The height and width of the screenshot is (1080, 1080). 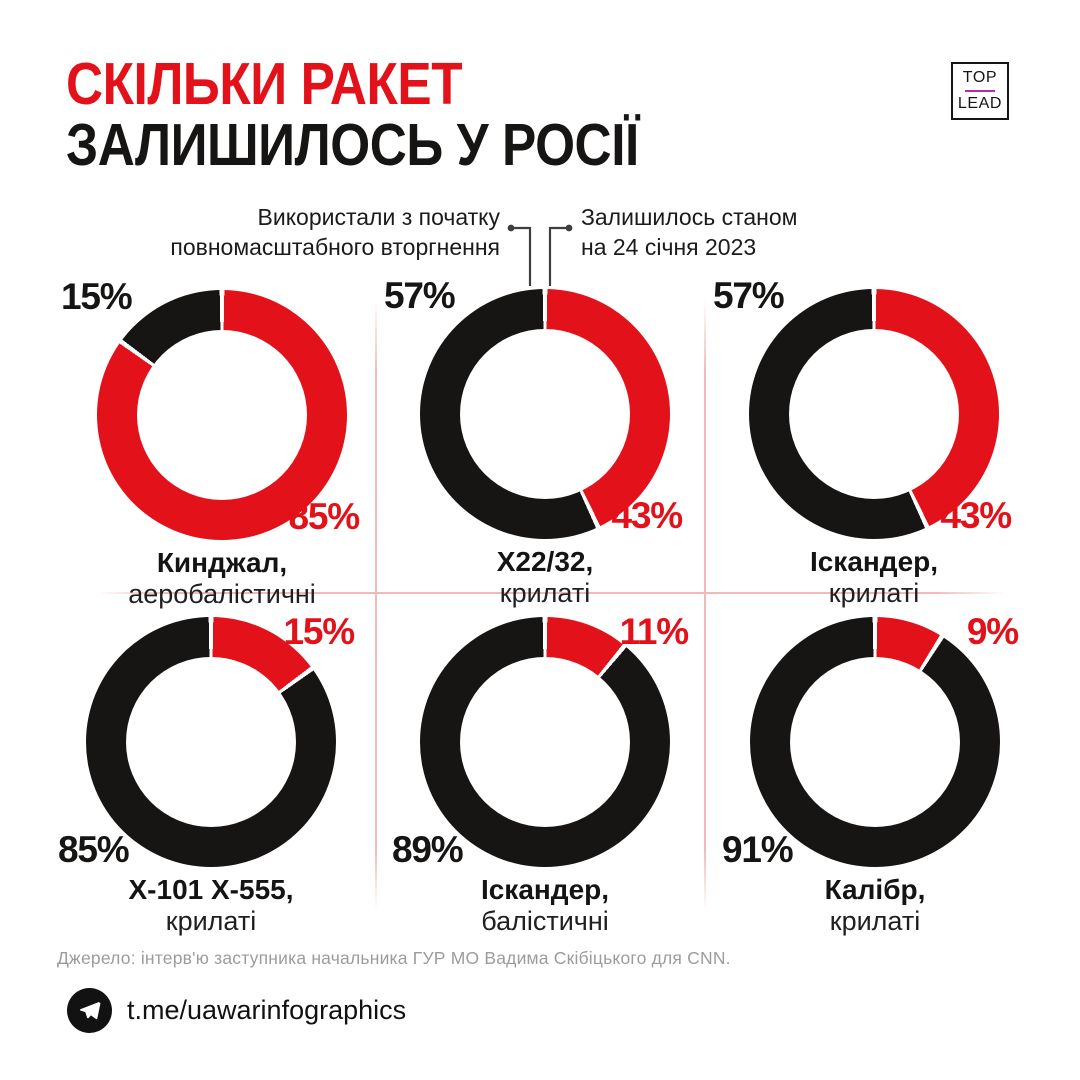 I want to click on page-title: СКІЛЬКИ РАКЕТ ЗАЛИШИЛОСЬ У РОСІЇ, so click(x=352, y=115).